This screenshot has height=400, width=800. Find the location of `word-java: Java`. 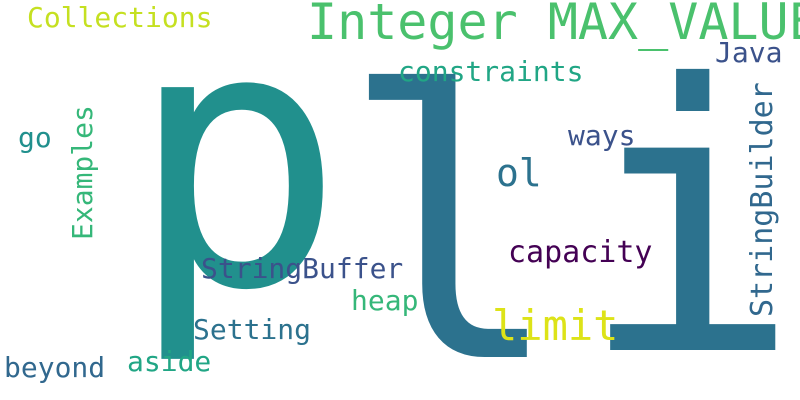

word-java: Java is located at coordinates (749, 52).